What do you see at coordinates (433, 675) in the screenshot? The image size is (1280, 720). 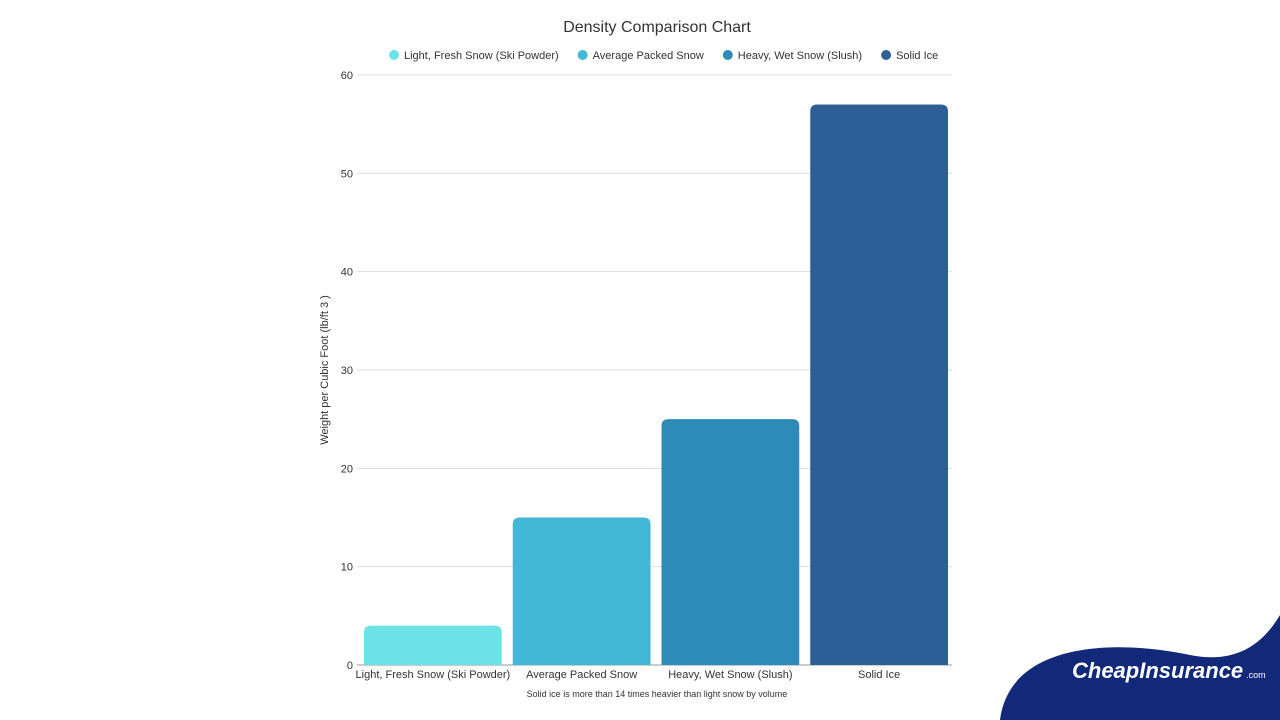 I see `x-tick-label: Light, Fresh Snow (Ski Powder)` at bounding box center [433, 675].